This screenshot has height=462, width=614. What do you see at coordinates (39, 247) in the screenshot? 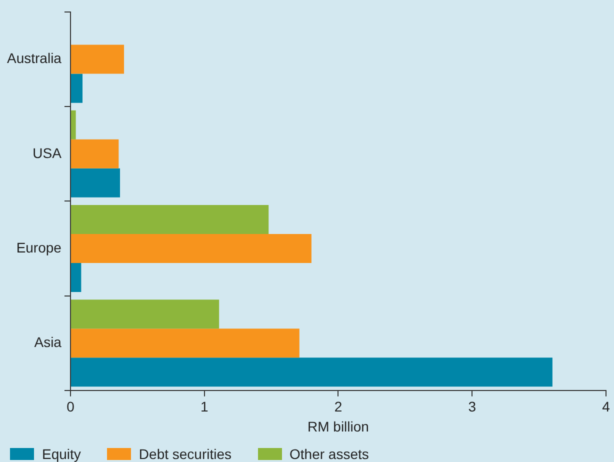
I see `y-tick-label: Europe` at bounding box center [39, 247].